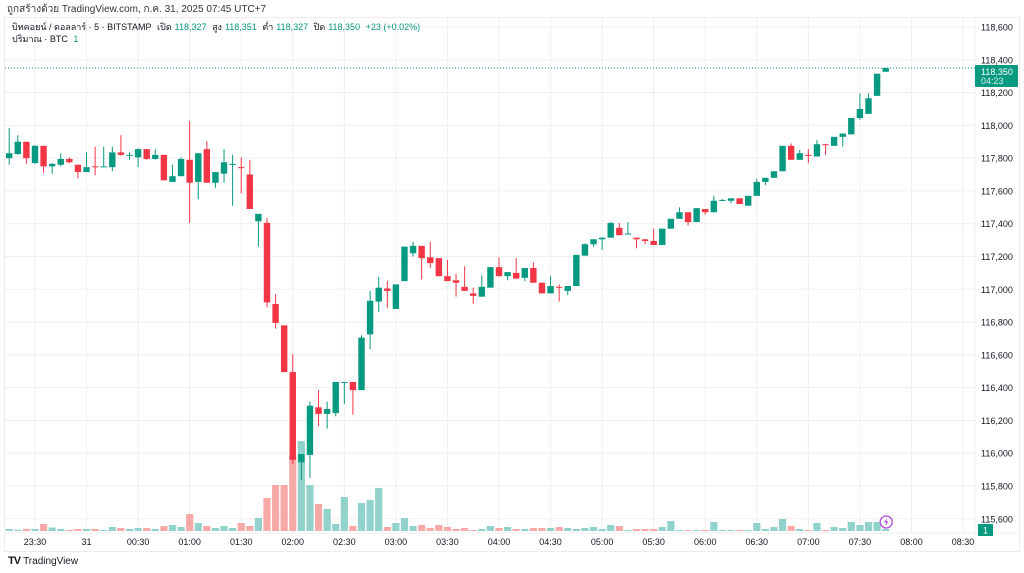  I want to click on price-tick-label: 117,600, so click(997, 191).